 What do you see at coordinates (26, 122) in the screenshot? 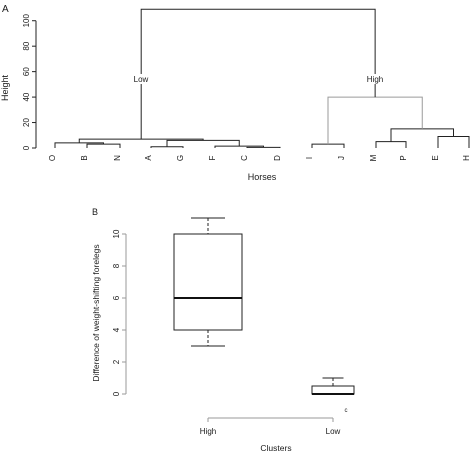
I see `dendrogram-y-tick-label: 20` at bounding box center [26, 122].